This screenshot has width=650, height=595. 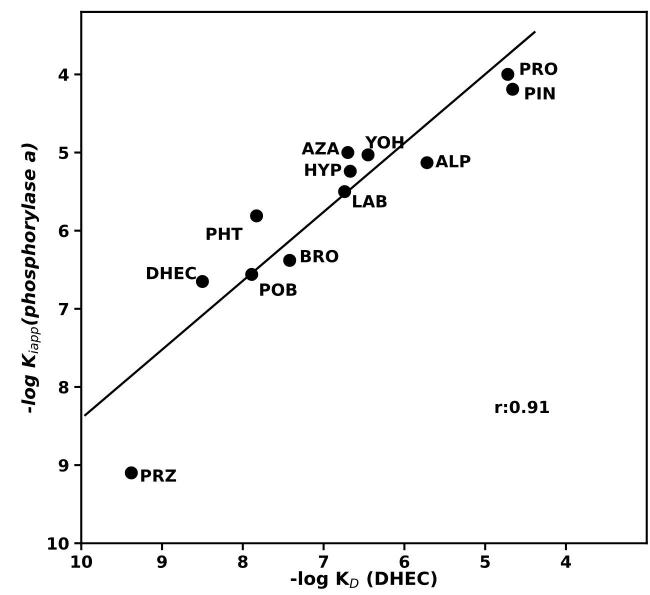 What do you see at coordinates (278, 289) in the screenshot?
I see `data-label: POB` at bounding box center [278, 289].